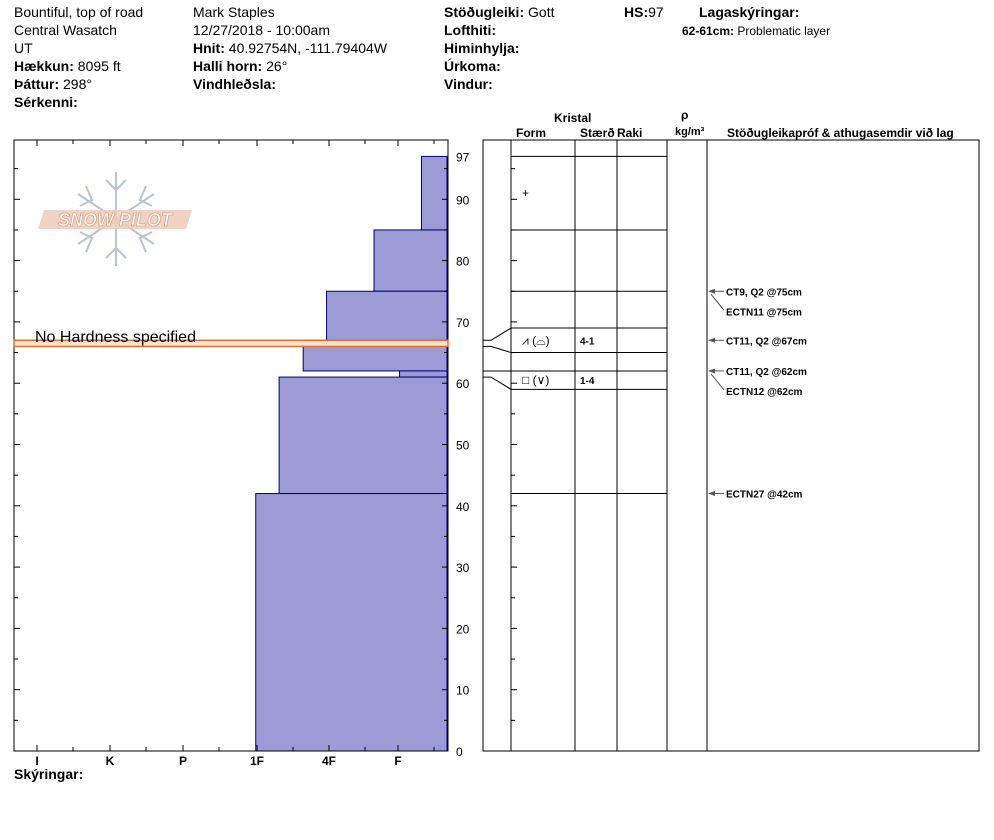 This screenshot has width=994, height=840. I want to click on aspect-label: Þáttur:, so click(37, 84).